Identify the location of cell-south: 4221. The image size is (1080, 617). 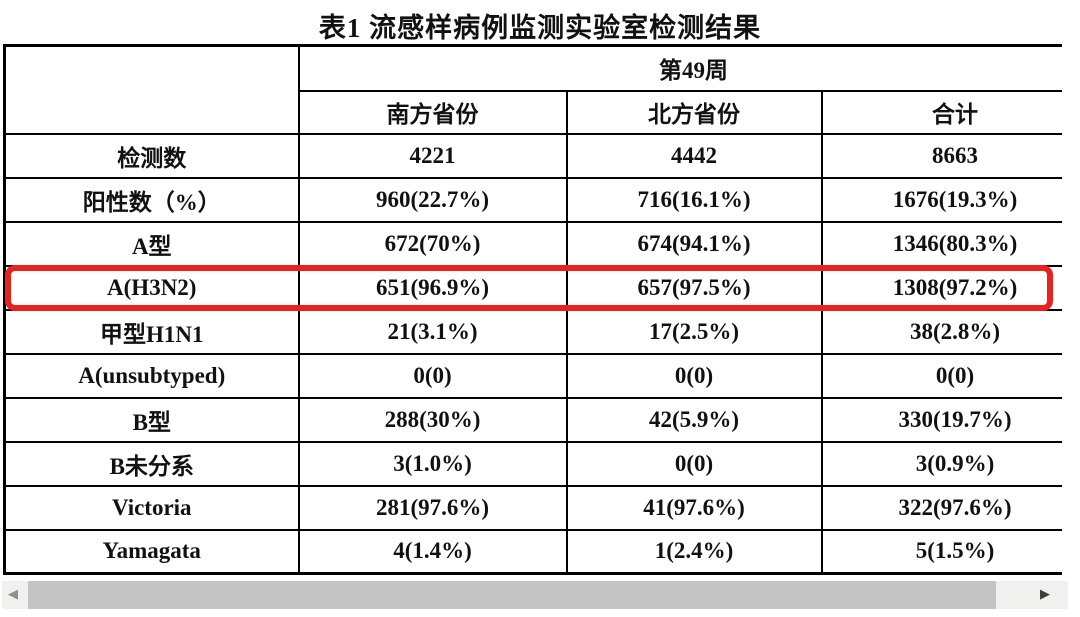
(432, 155).